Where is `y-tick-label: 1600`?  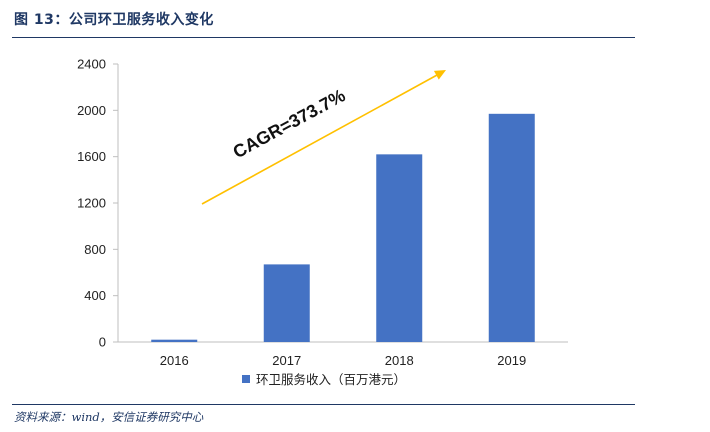
y-tick-label: 1600 is located at coordinates (91, 156).